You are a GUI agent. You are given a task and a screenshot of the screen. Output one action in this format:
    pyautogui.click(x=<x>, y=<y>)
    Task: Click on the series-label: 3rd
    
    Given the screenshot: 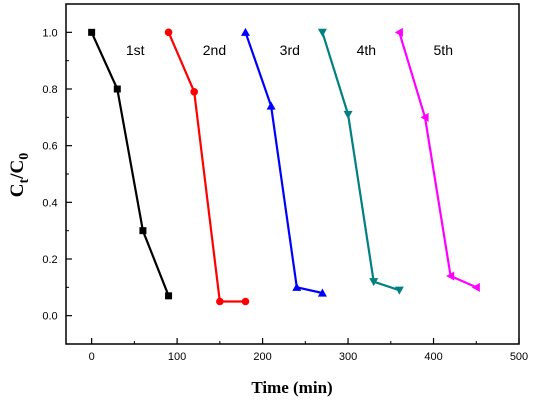 What is the action you would take?
    pyautogui.click(x=290, y=50)
    